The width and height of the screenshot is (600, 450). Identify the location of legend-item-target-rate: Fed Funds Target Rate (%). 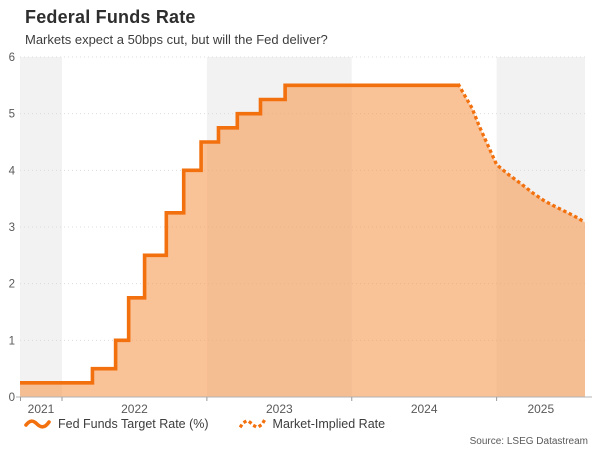
(116, 424).